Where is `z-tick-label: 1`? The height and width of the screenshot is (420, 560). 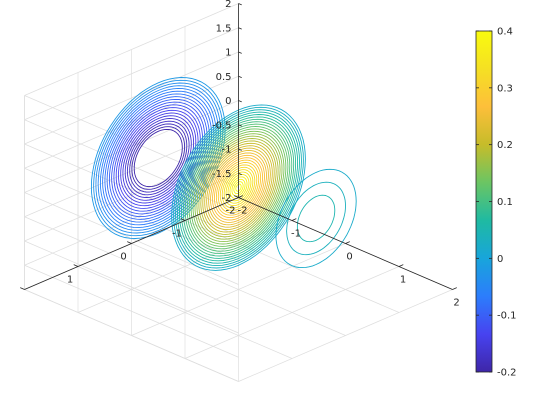
z-tick-label: 1 is located at coordinates (228, 53).